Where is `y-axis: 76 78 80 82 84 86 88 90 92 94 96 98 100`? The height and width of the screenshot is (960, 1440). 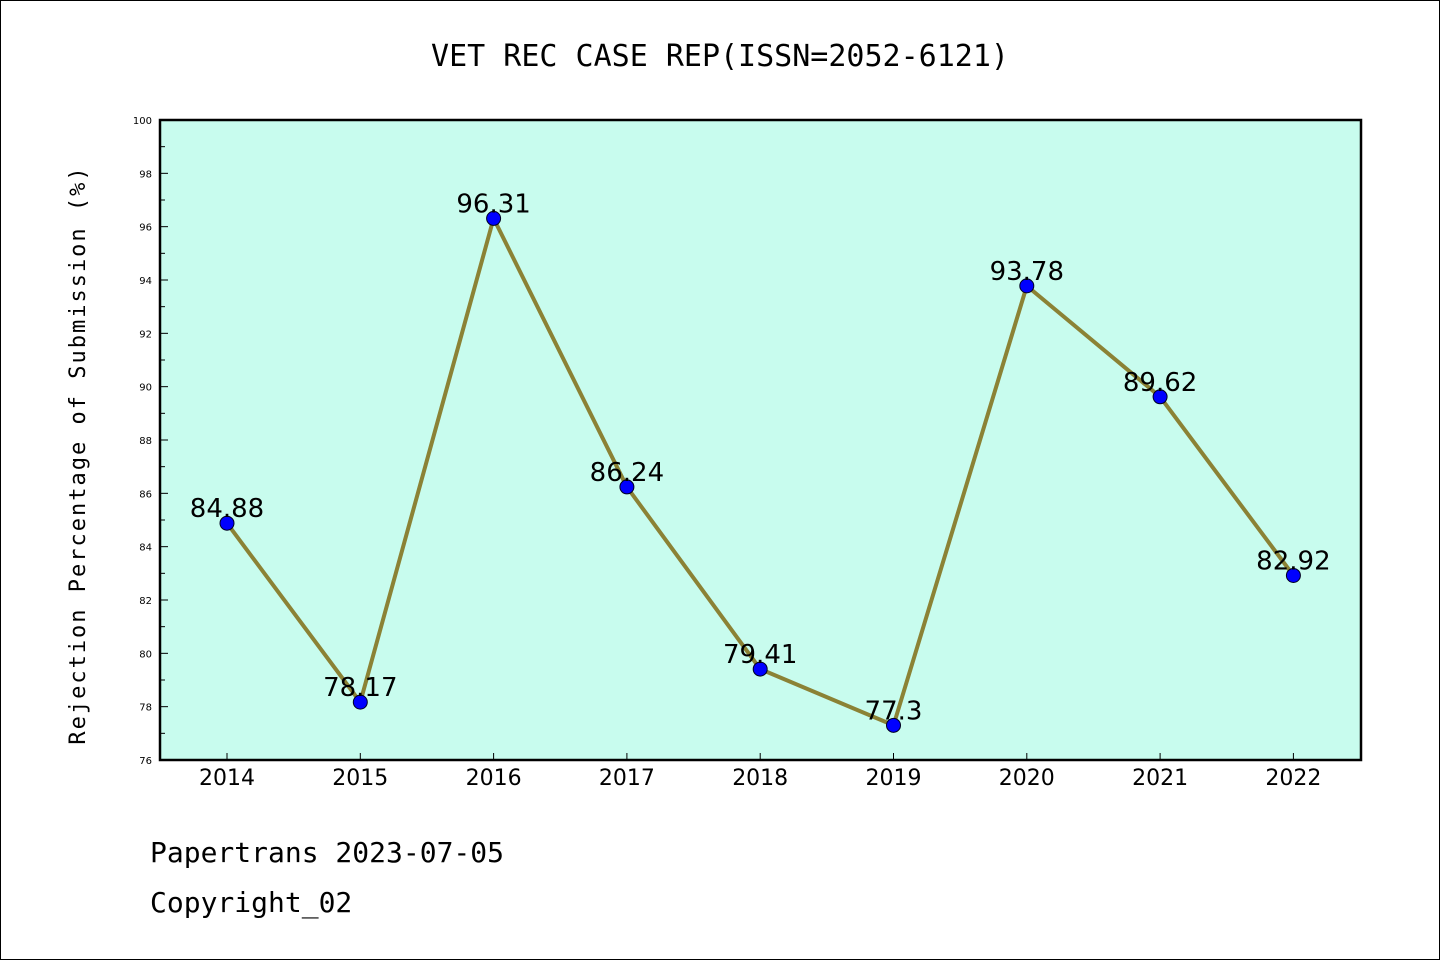 y-axis: 76 78 80 82 84 86 88 90 92 94 96 98 100 is located at coordinates (150, 441).